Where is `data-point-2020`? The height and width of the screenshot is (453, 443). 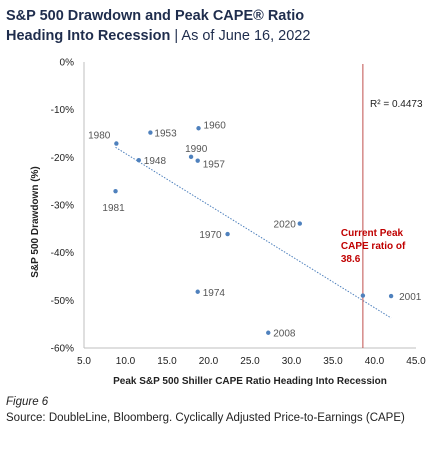
data-point-2020 is located at coordinates (299, 223).